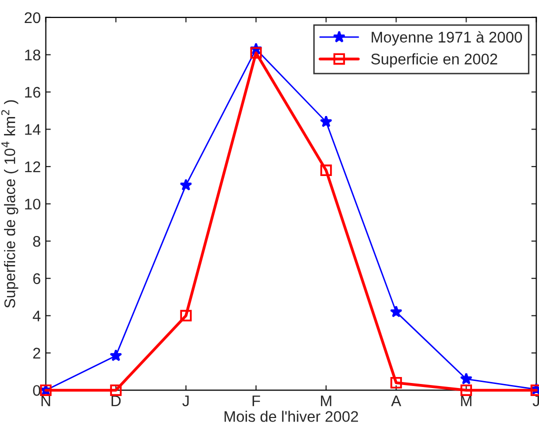  What do you see at coordinates (32, 204) in the screenshot?
I see `y-tick-label: 10` at bounding box center [32, 204].